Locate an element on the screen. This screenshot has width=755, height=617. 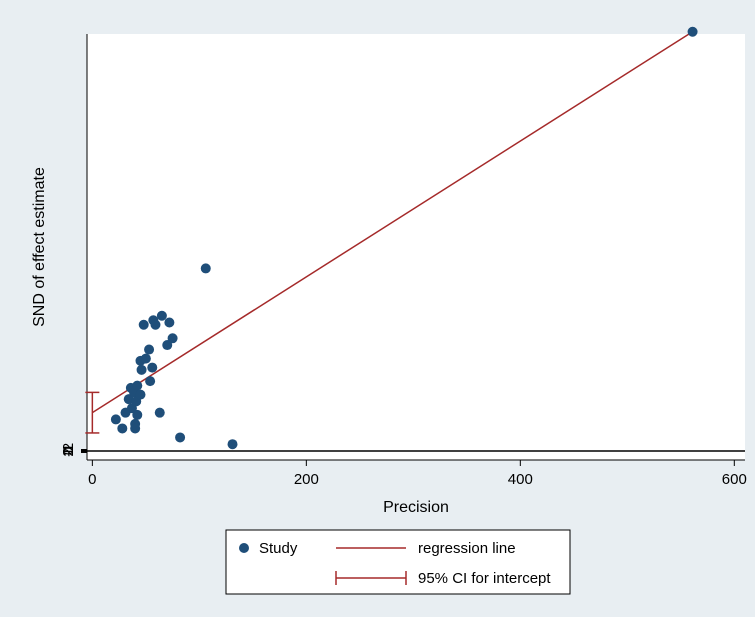
x-tick-label: 200 is located at coordinates (306, 479).